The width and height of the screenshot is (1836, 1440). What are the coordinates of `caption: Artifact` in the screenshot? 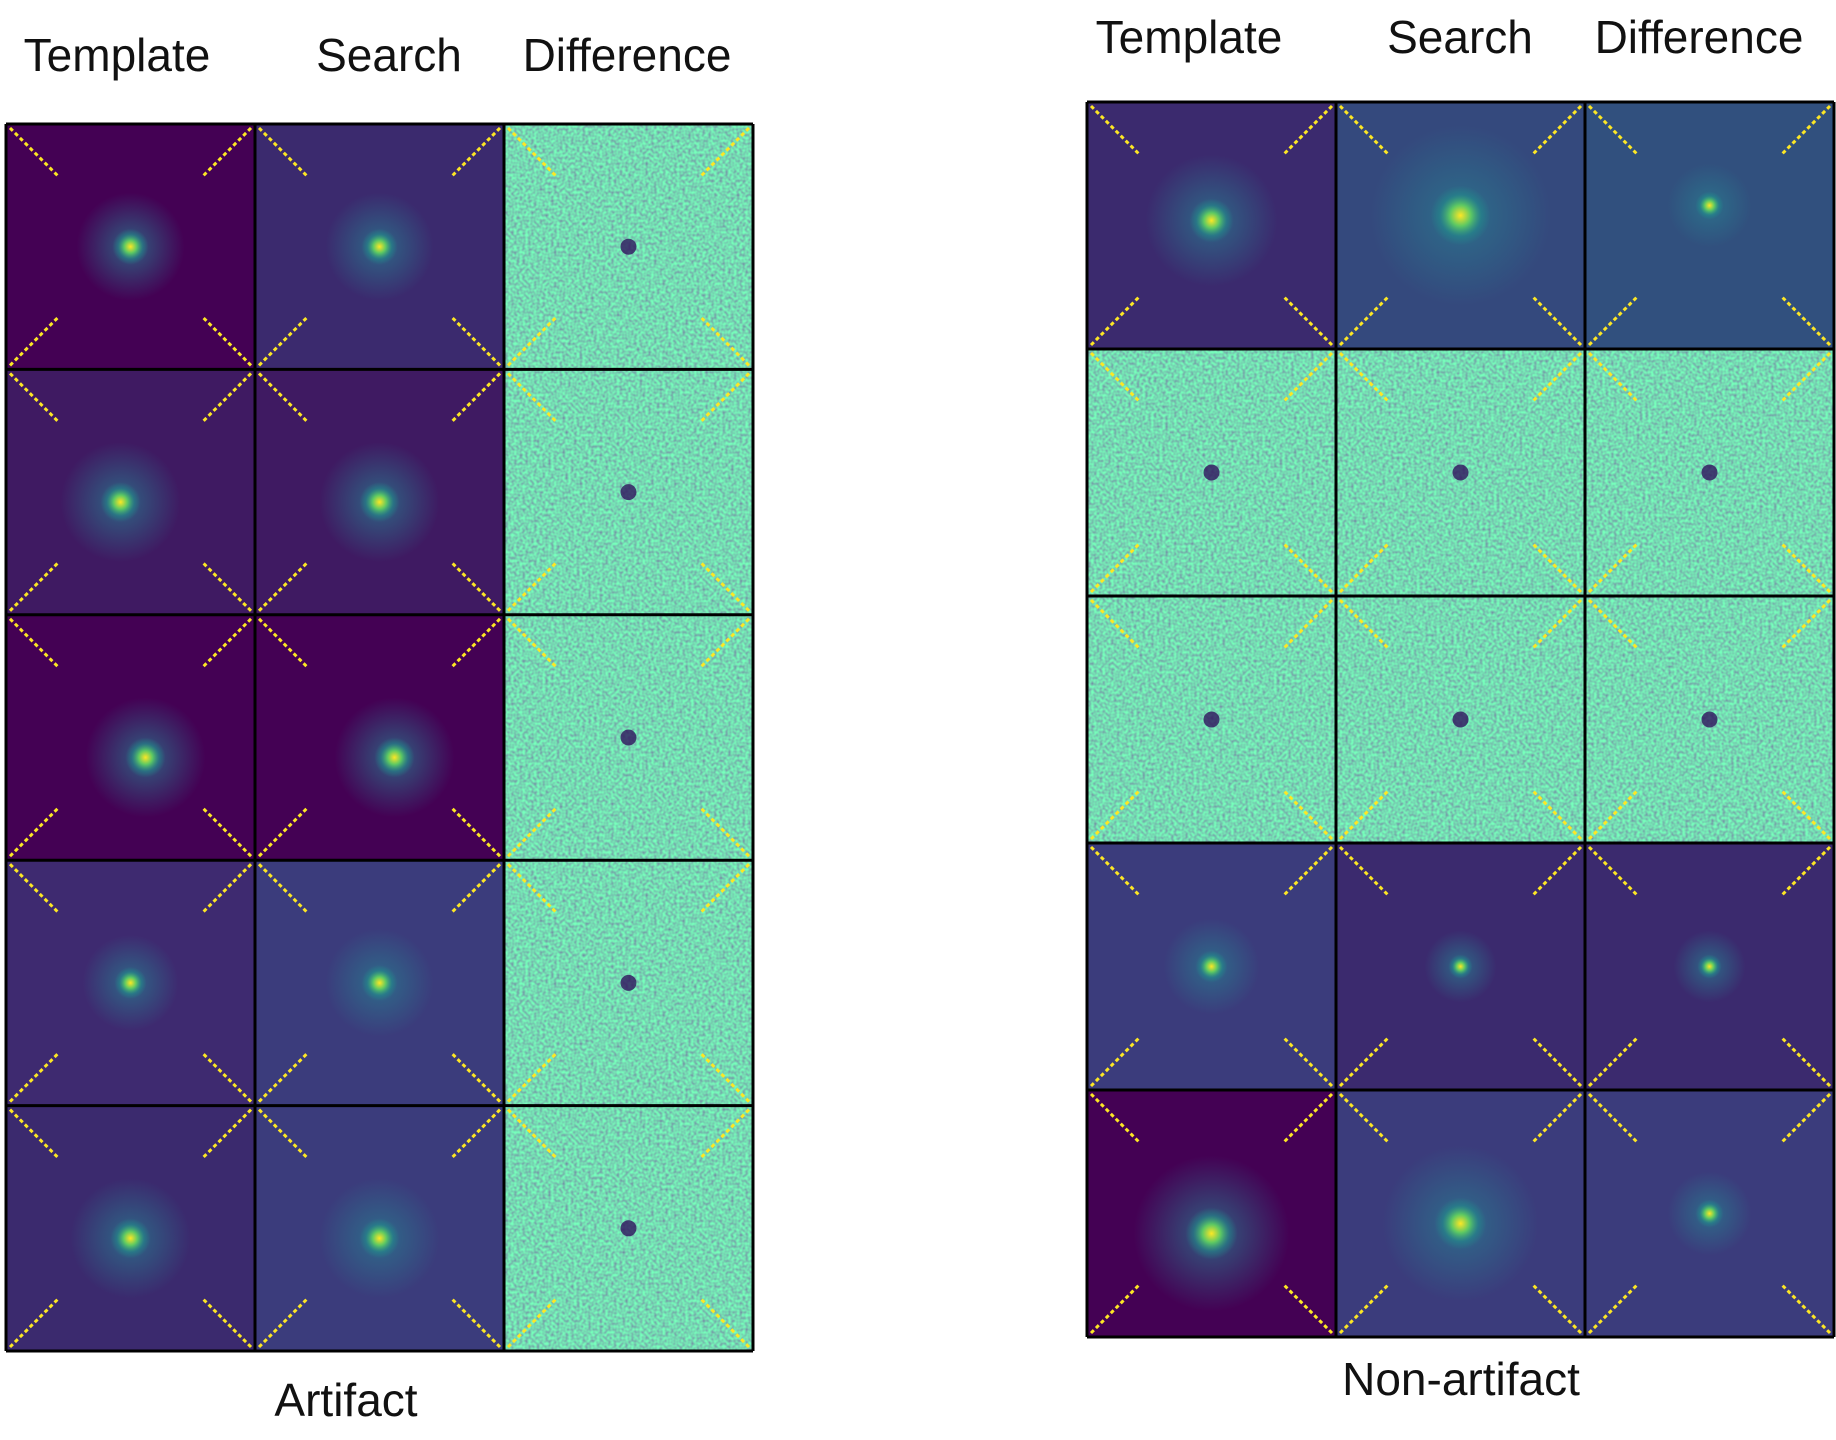 It's located at (345, 1400).